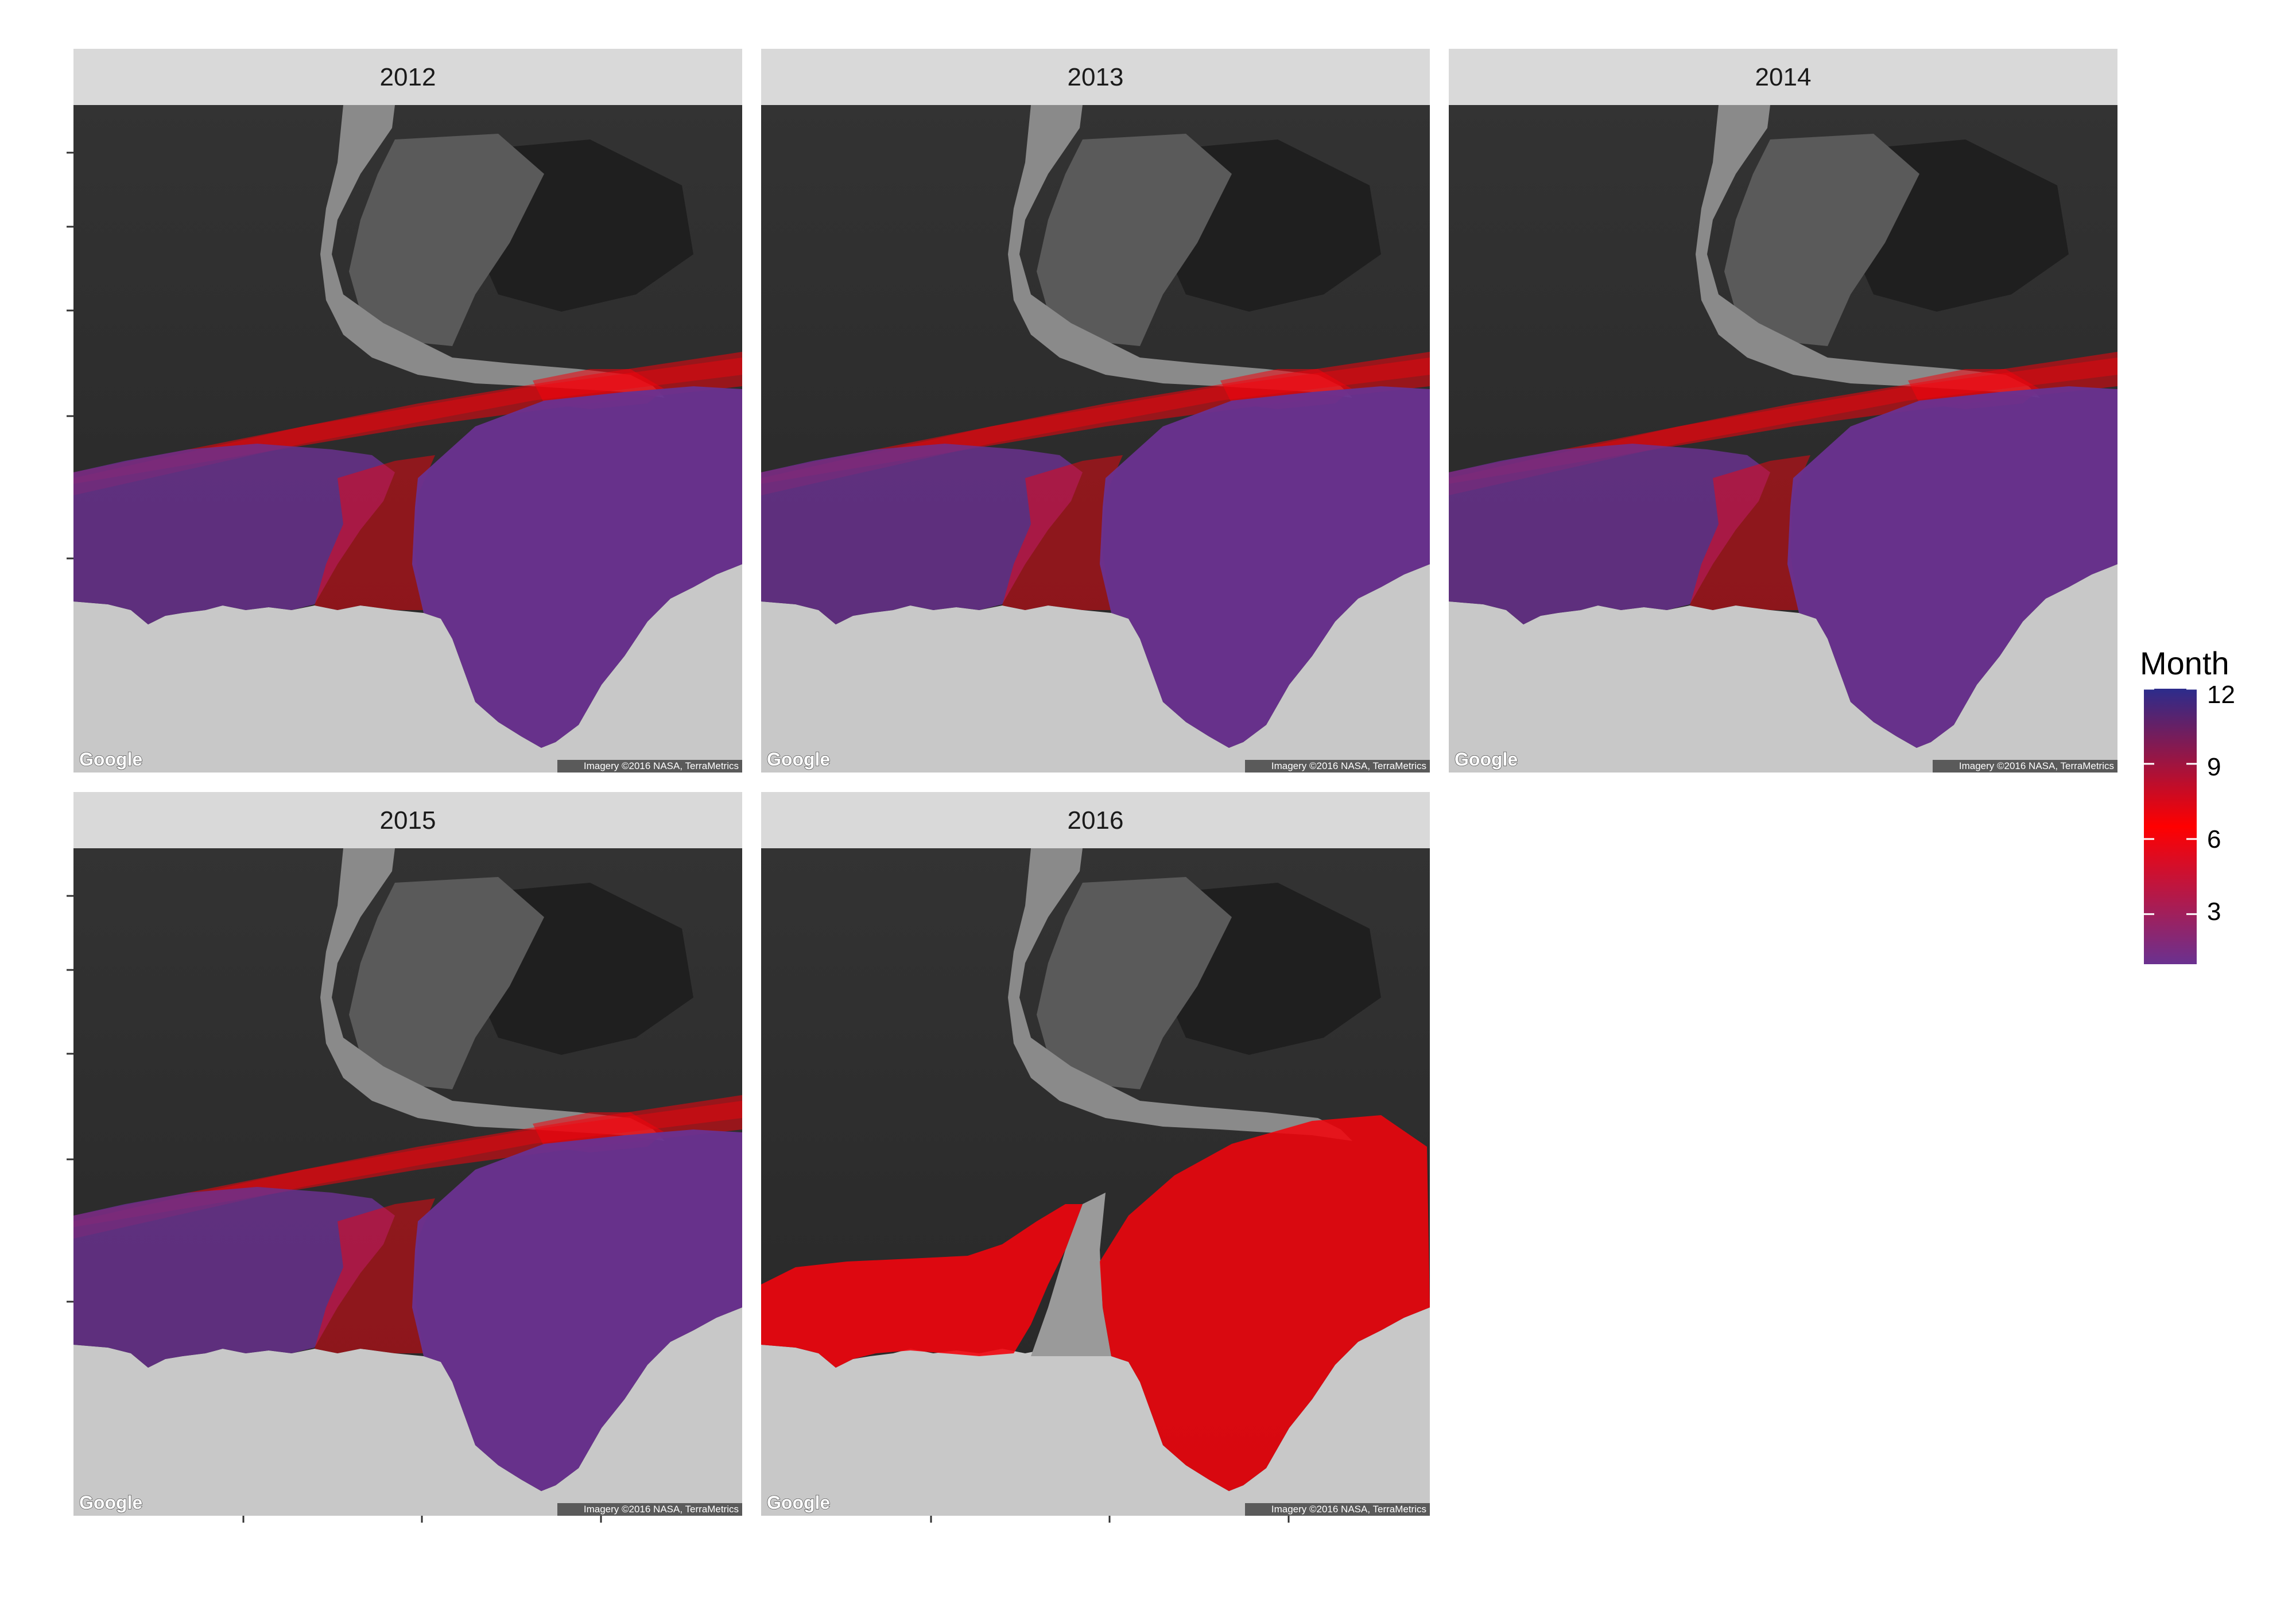  I want to click on legend-colorbar, so click(2170, 826).